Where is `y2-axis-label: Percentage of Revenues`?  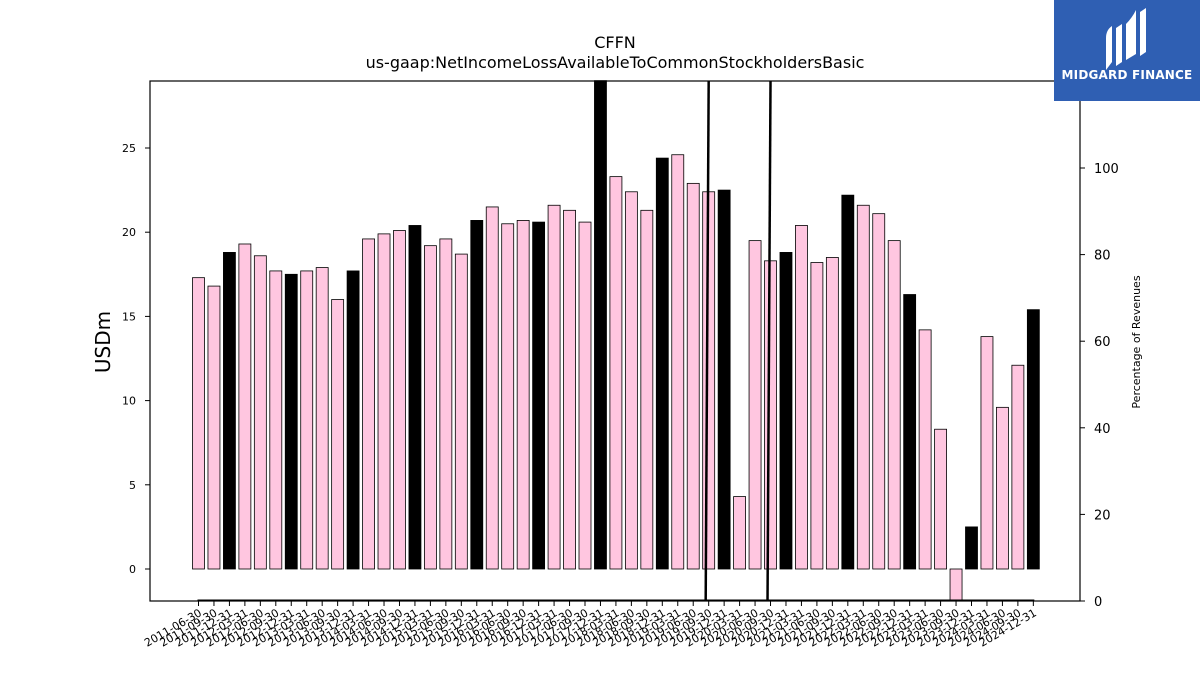
y2-axis-label: Percentage of Revenues is located at coordinates (1136, 341).